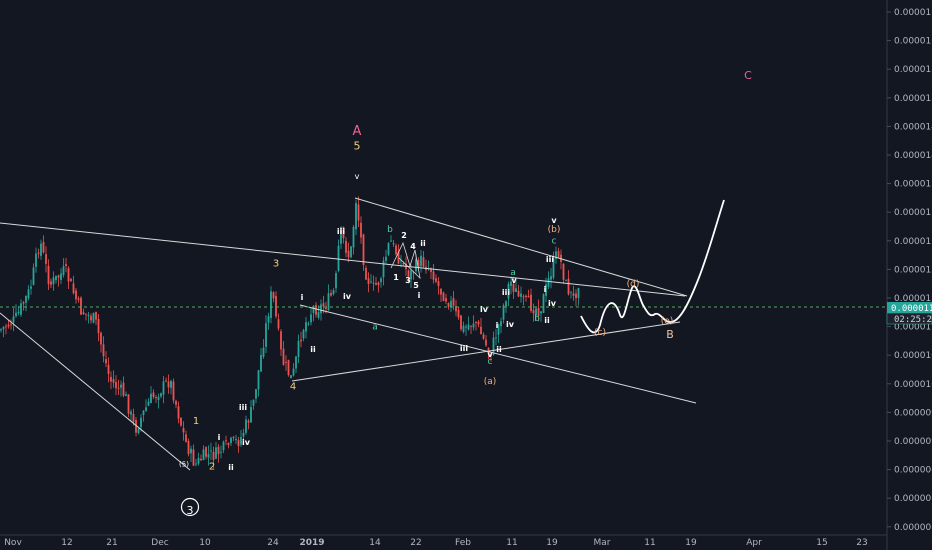  Describe the element at coordinates (423, 243) in the screenshot. I see `sub-wave-label: ii` at that location.